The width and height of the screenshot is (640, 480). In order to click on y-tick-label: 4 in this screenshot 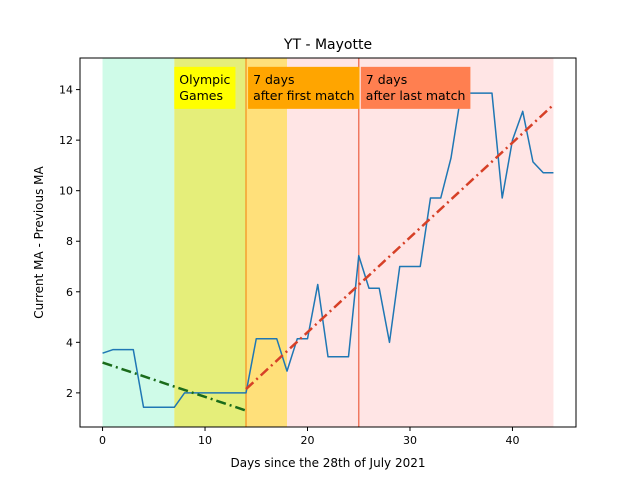, I will do `click(69, 342)`.